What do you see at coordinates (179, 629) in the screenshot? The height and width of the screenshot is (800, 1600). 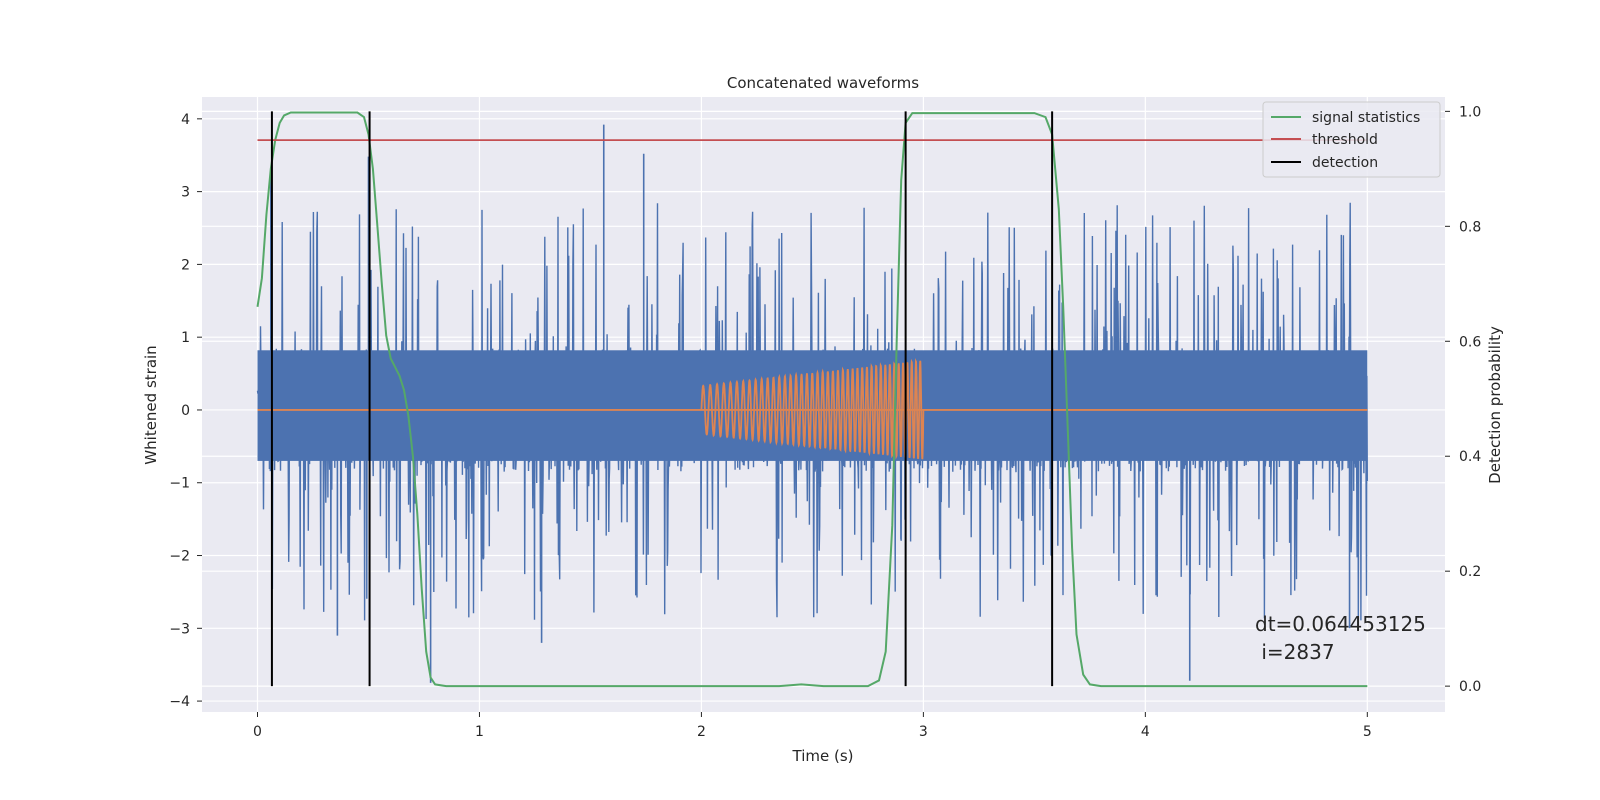 I see `y-tick-label: −3` at bounding box center [179, 629].